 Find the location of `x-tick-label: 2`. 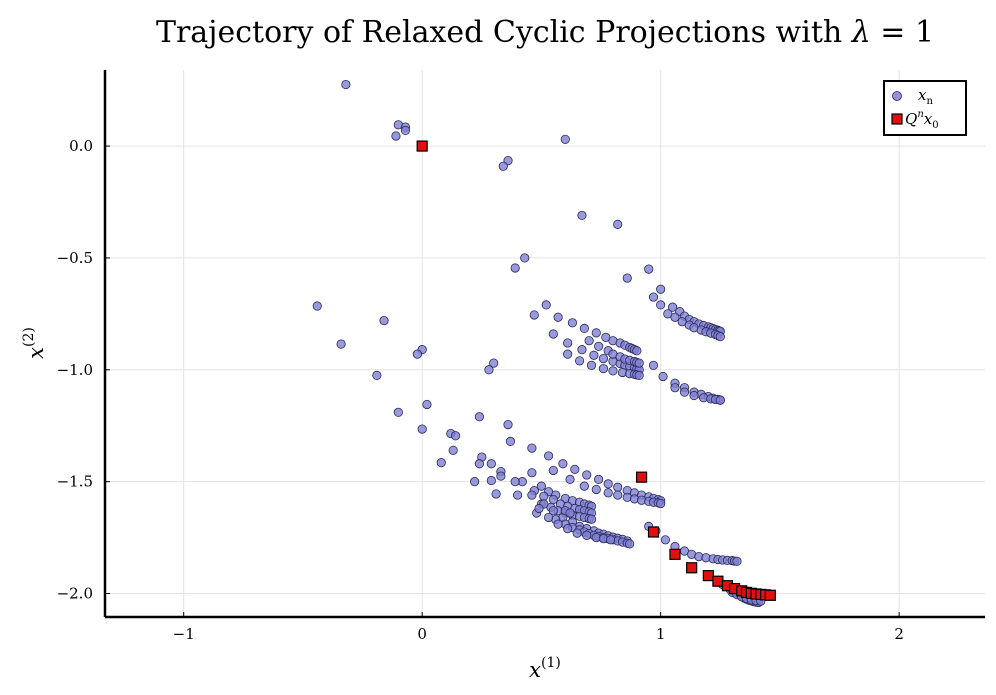

x-tick-label: 2 is located at coordinates (899, 634).